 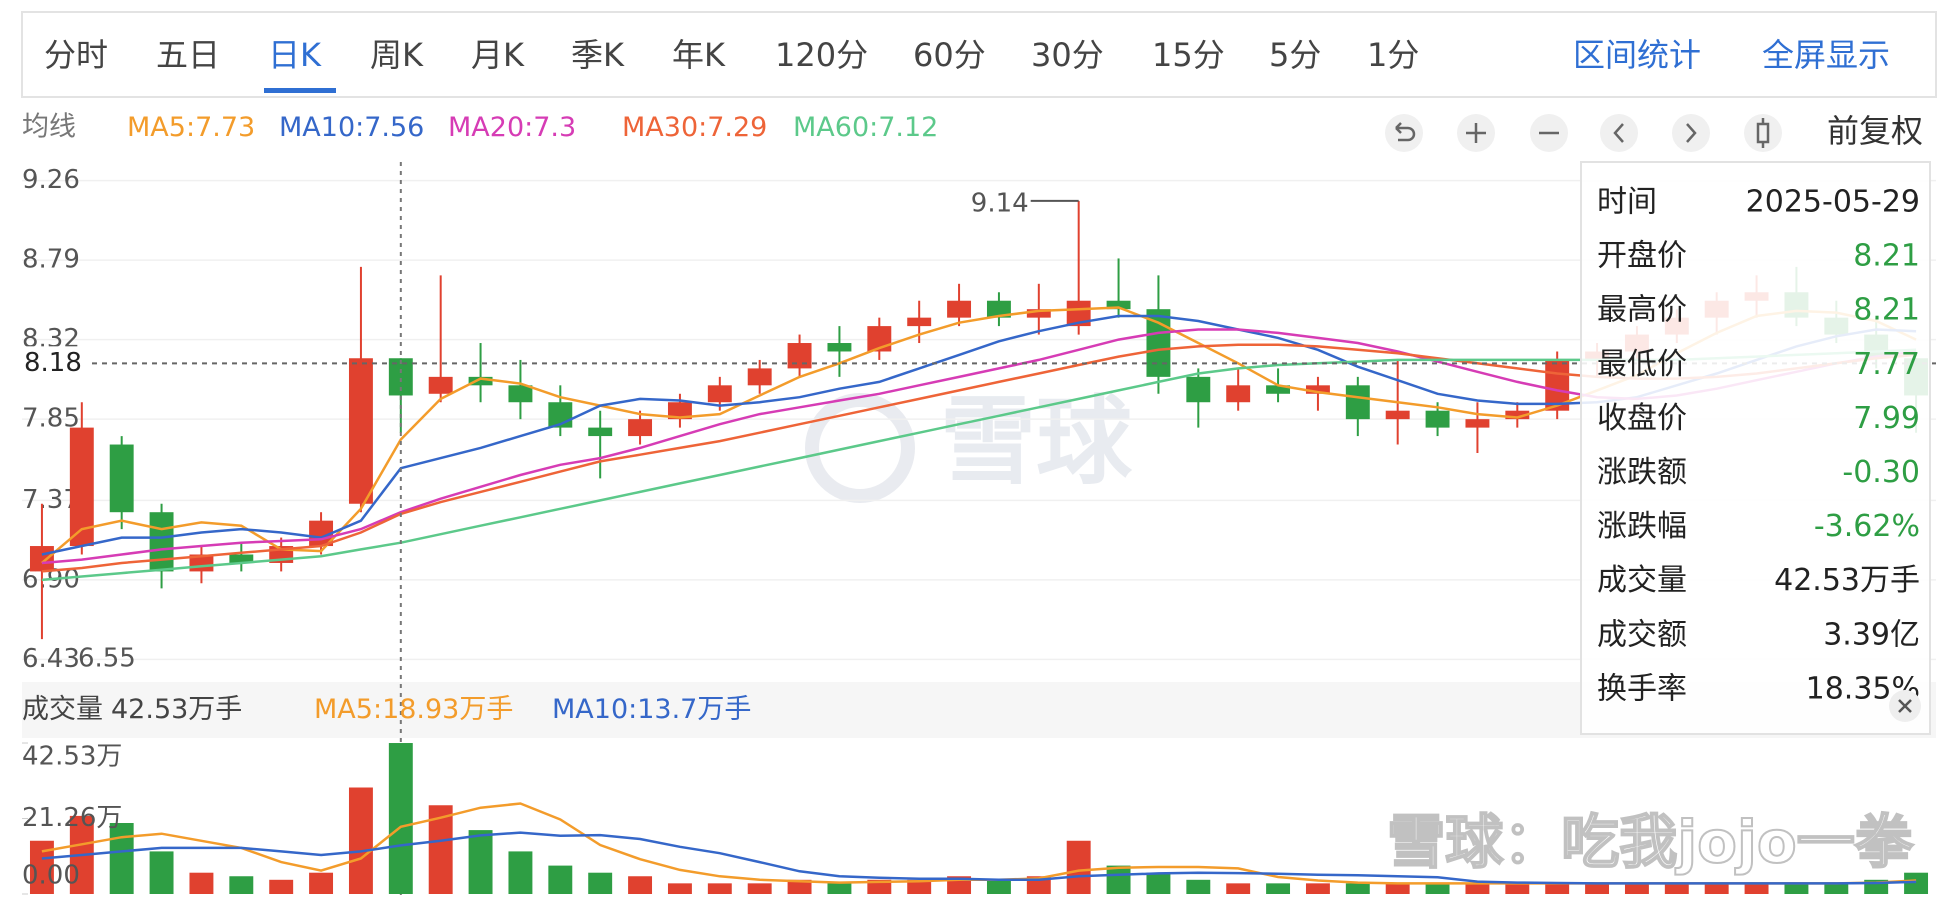 What do you see at coordinates (949, 55) in the screenshot?
I see `tab: 60分` at bounding box center [949, 55].